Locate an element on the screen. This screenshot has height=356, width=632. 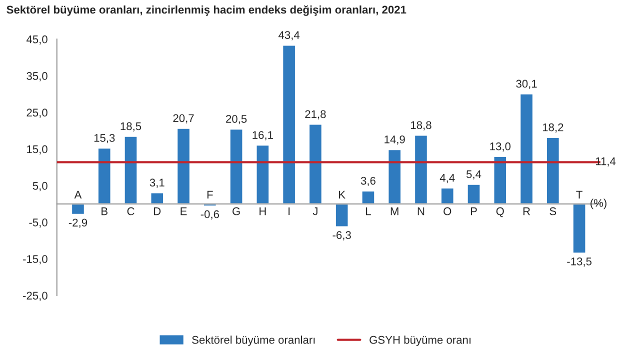
data-label: -6,3 is located at coordinates (341, 235).